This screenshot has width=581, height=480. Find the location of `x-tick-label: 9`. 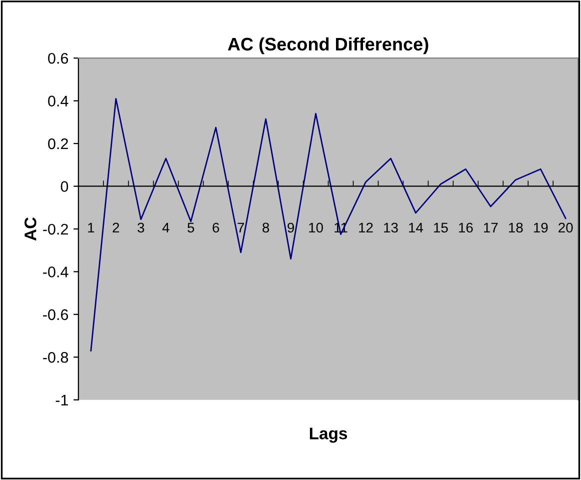

x-tick-label: 9 is located at coordinates (291, 227).